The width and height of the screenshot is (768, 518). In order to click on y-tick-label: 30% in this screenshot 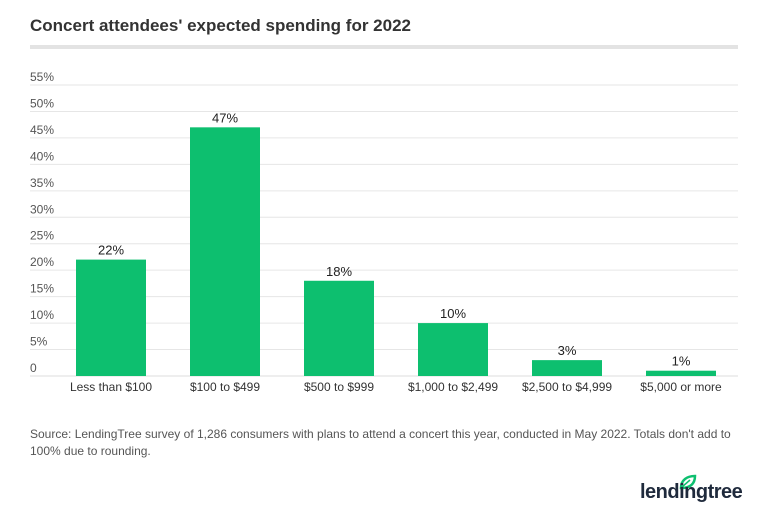, I will do `click(42, 209)`.